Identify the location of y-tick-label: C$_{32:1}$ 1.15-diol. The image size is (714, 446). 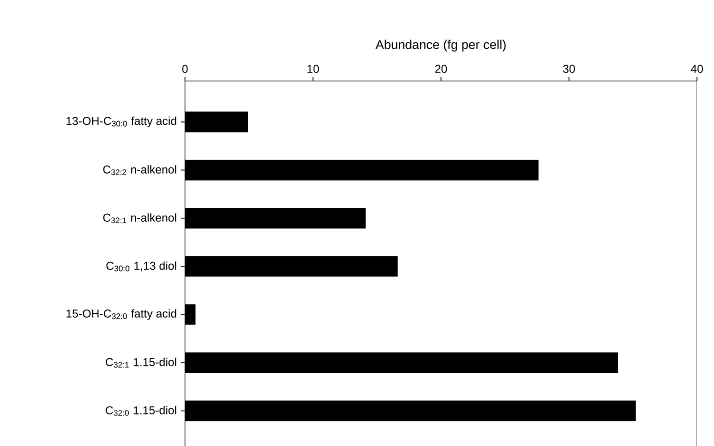
(141, 363).